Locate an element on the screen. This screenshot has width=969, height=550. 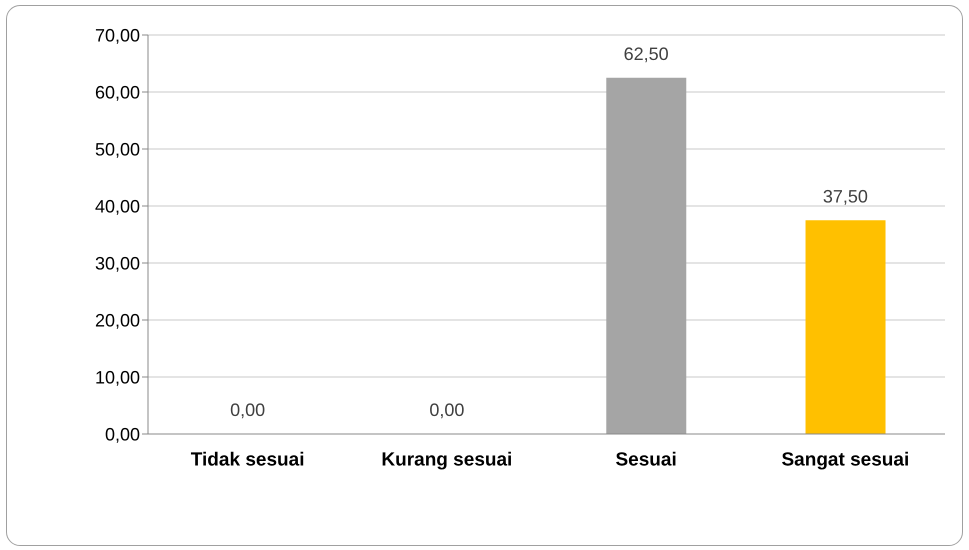
x-tick-label: Sangat sesuai is located at coordinates (845, 459).